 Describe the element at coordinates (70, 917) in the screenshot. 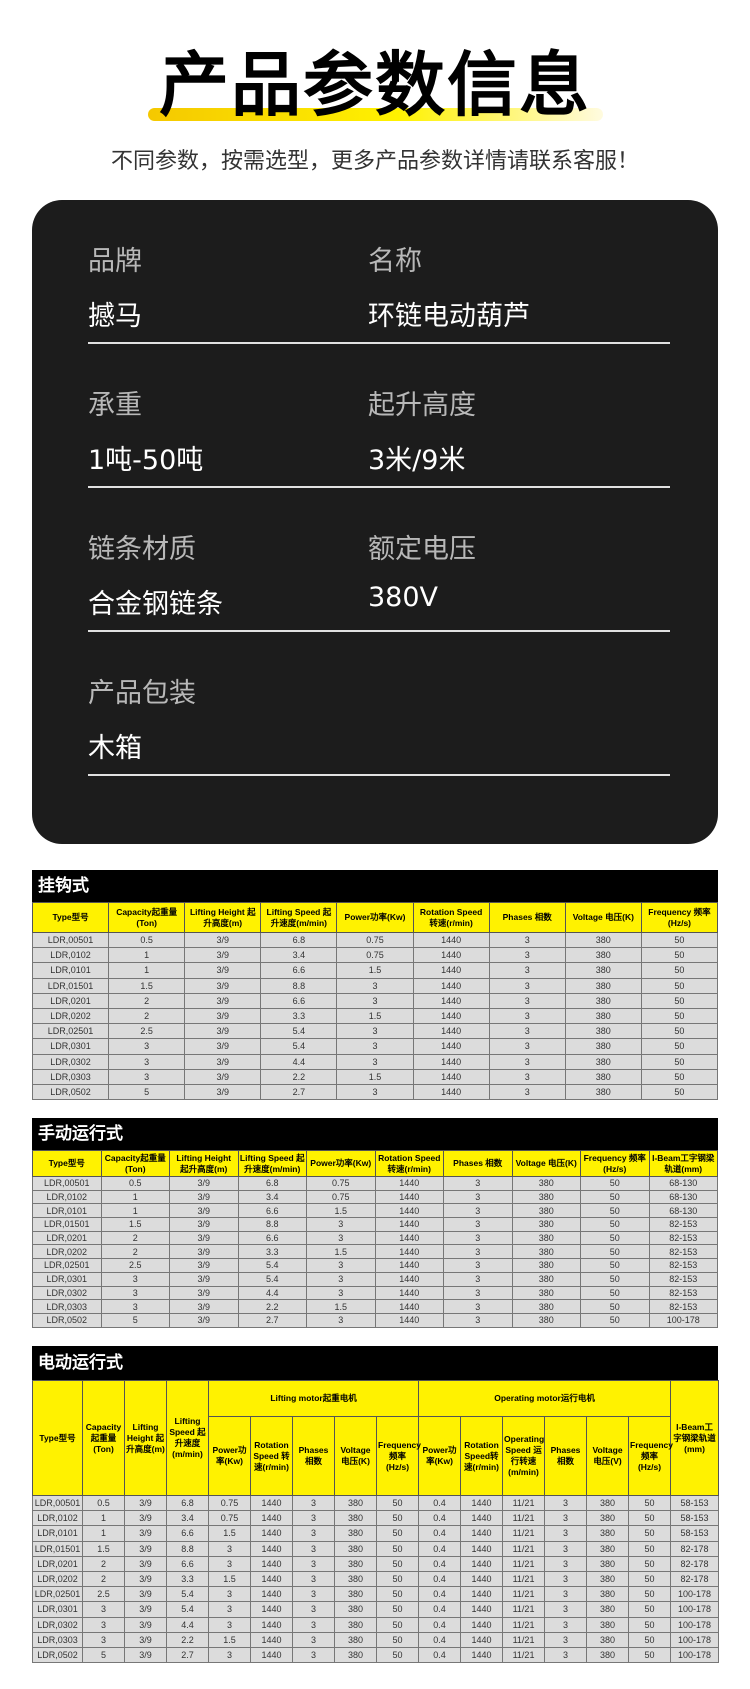

I see `column-header: Type型号` at that location.